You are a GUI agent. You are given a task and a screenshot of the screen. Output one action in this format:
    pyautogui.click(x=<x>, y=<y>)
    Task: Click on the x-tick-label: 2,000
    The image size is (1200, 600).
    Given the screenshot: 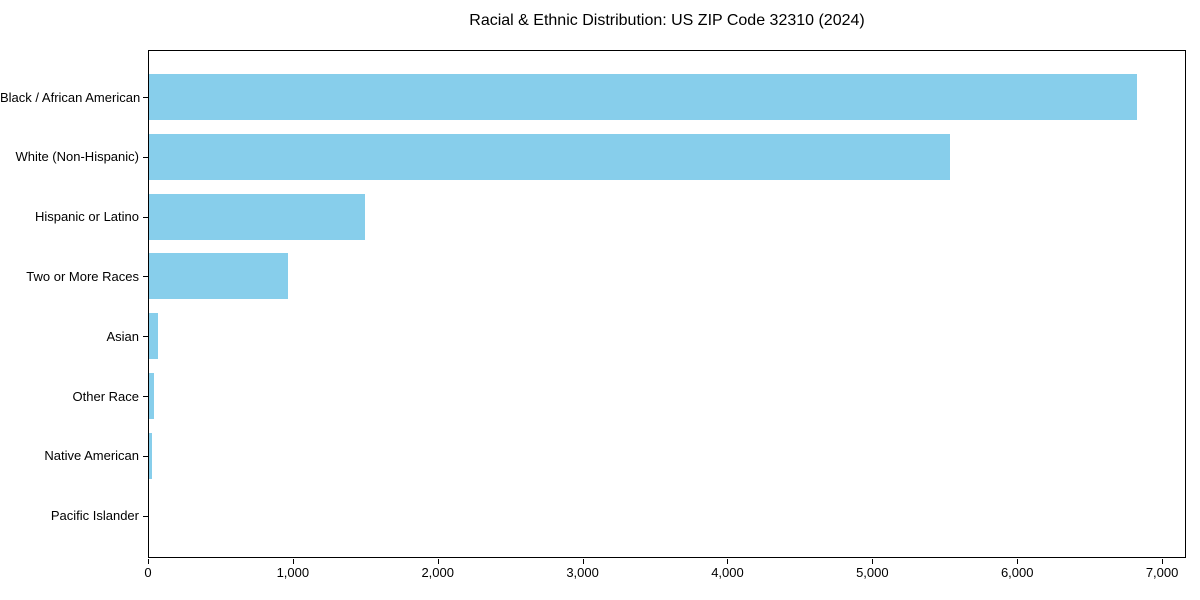 What is the action you would take?
    pyautogui.click(x=437, y=572)
    